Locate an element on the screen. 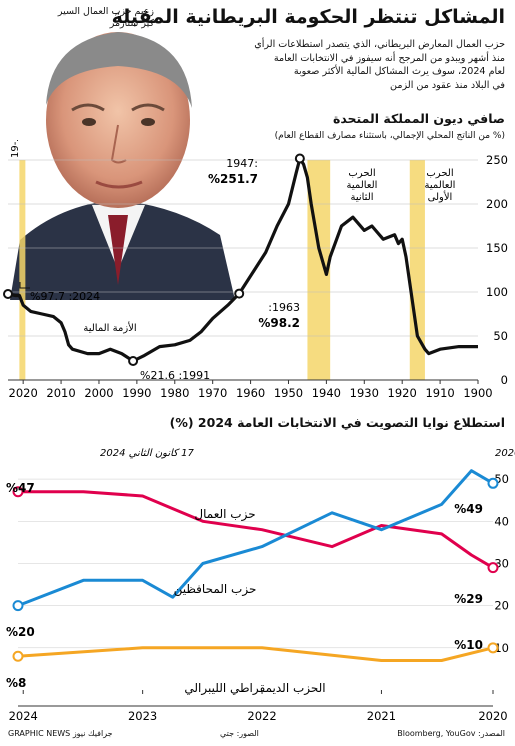 The width and height of the screenshot is (515, 746). x-tick-label: 2024 is located at coordinates (23, 716).